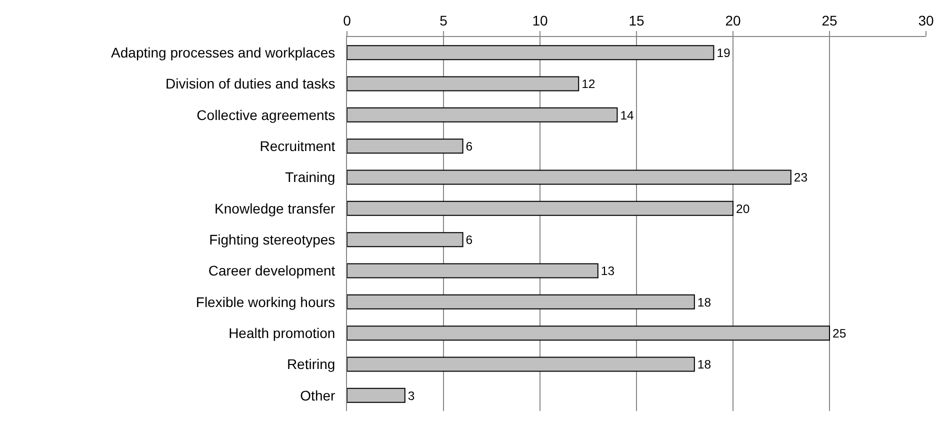 This screenshot has height=421, width=944. I want to click on data-label: 13, so click(607, 271).